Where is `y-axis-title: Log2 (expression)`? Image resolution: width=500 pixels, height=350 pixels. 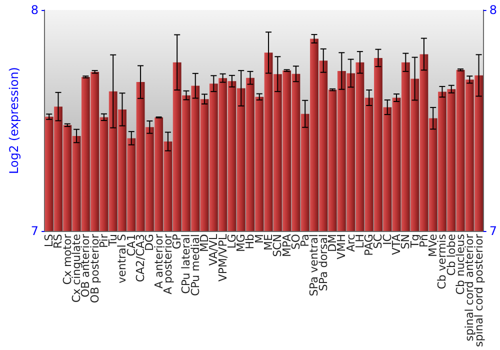
y-axis-title: Log2 (expression) is located at coordinates (14, 120).